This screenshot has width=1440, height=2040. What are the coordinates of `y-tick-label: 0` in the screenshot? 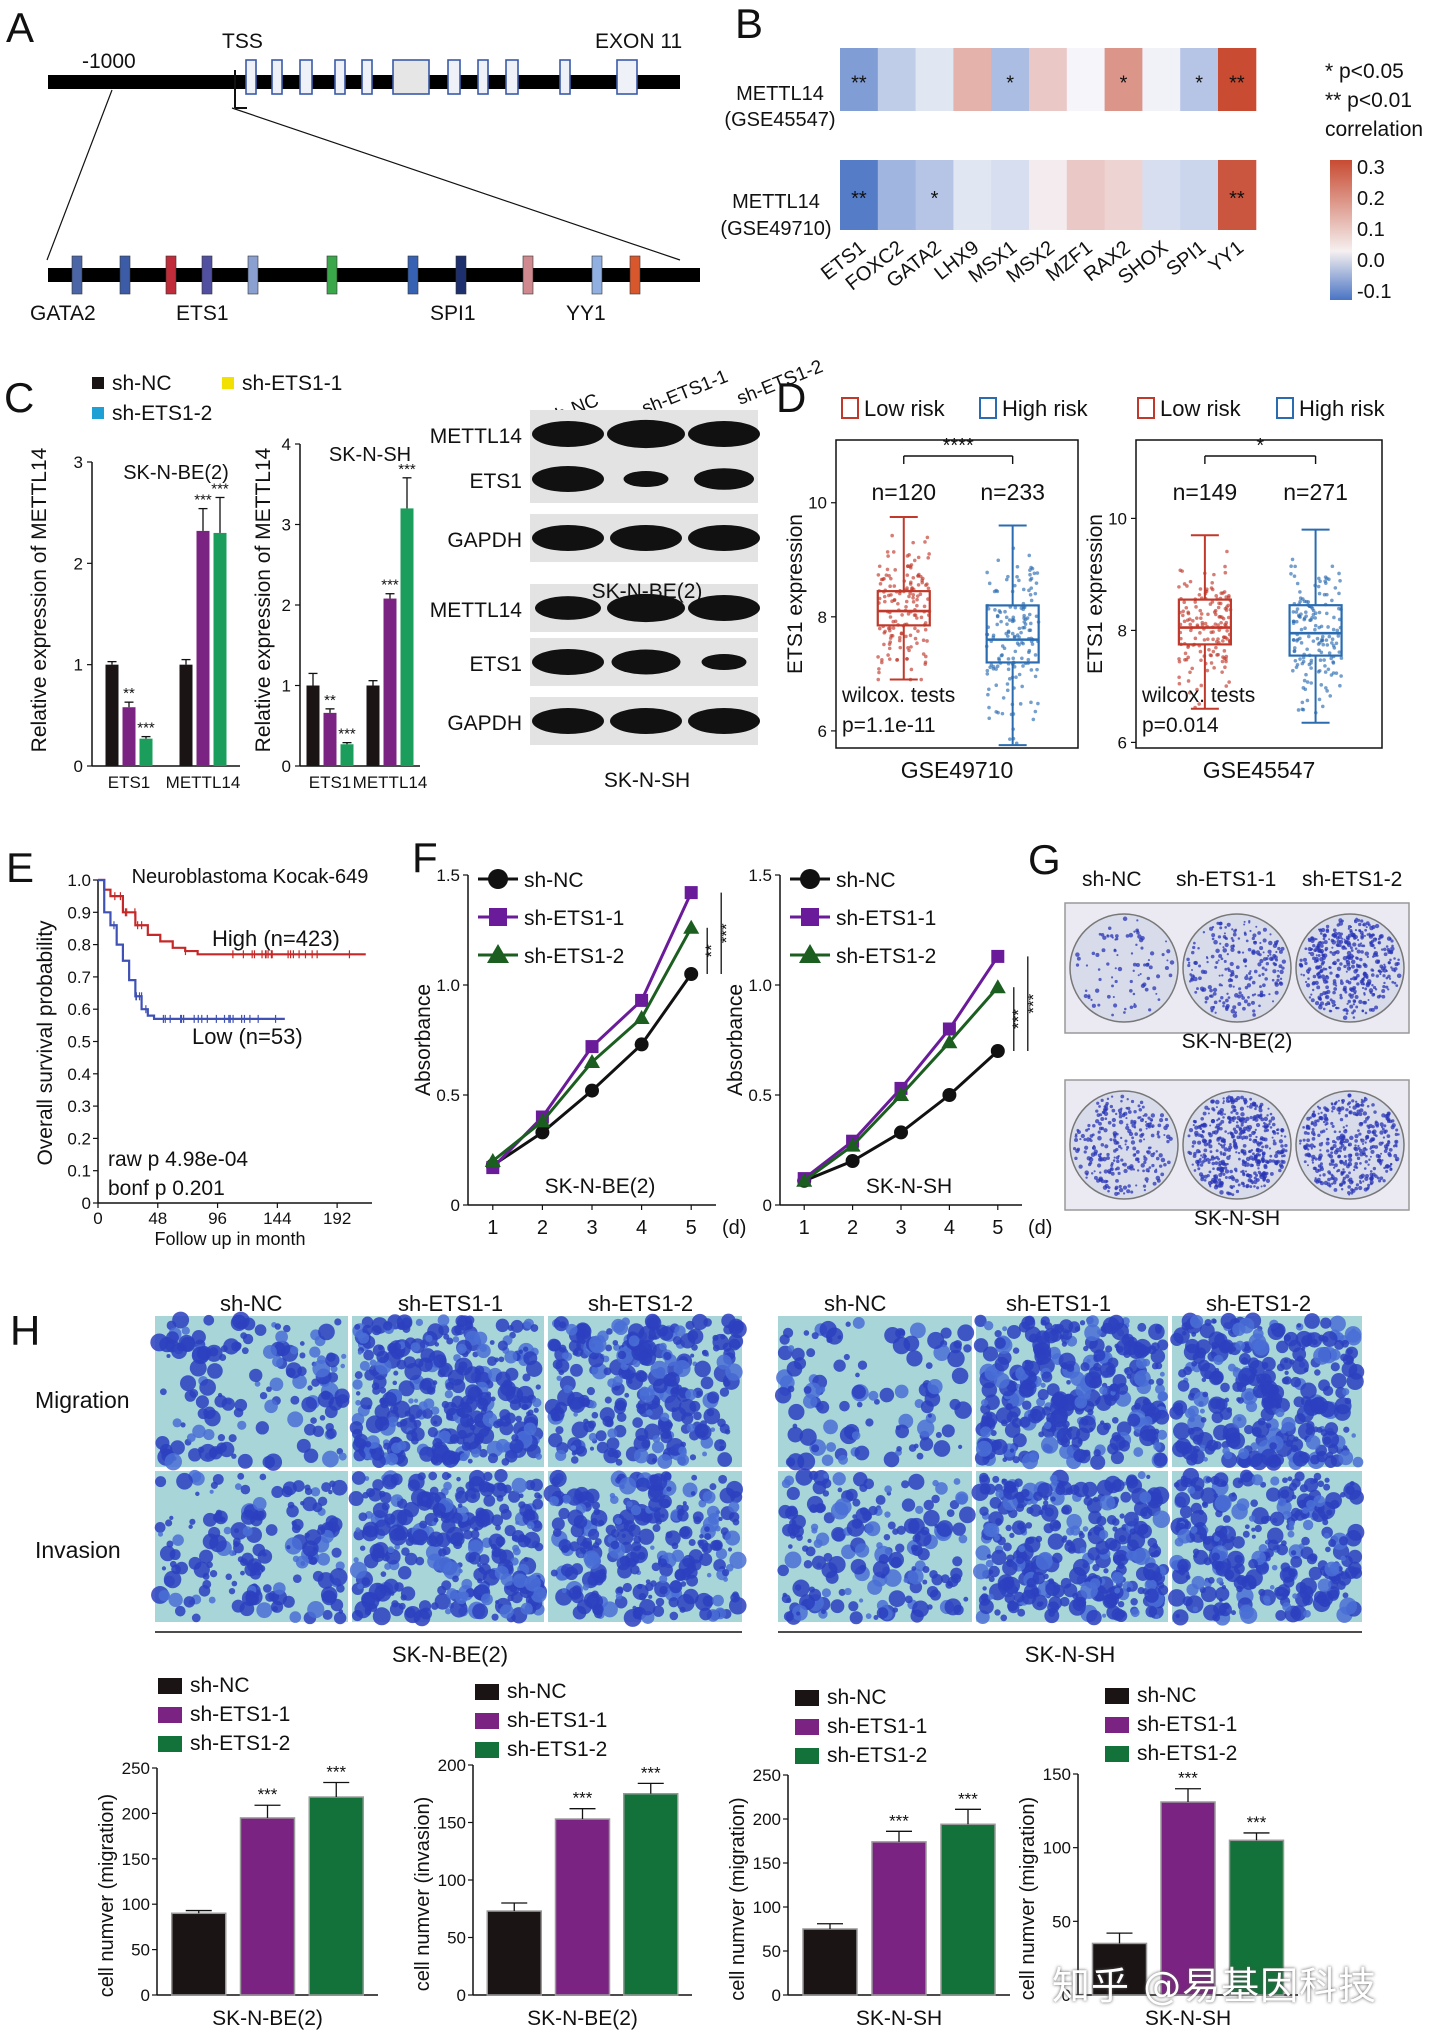 It's located at (455, 1205).